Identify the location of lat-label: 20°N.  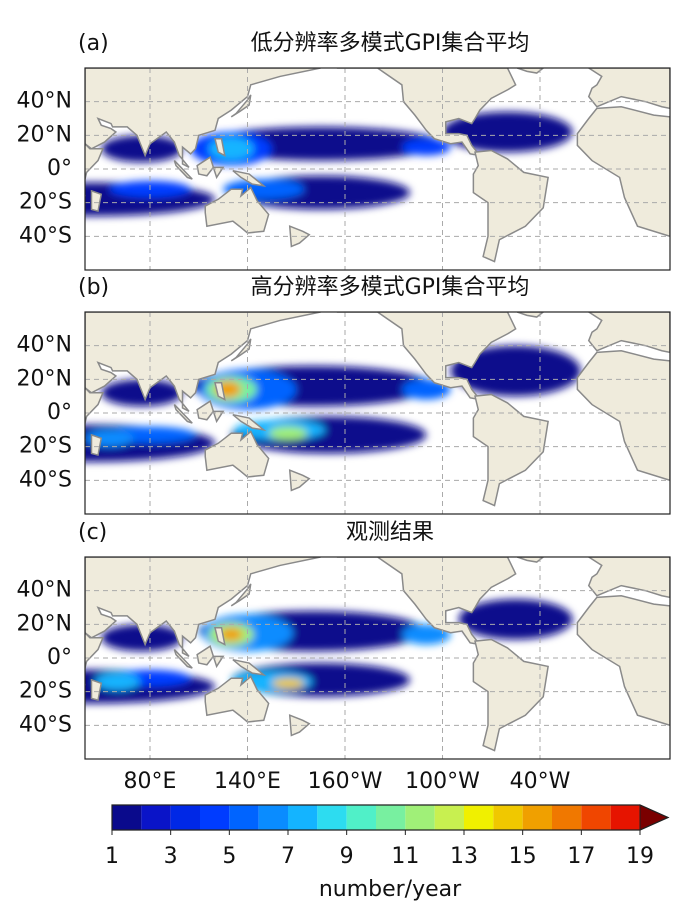
(44, 134).